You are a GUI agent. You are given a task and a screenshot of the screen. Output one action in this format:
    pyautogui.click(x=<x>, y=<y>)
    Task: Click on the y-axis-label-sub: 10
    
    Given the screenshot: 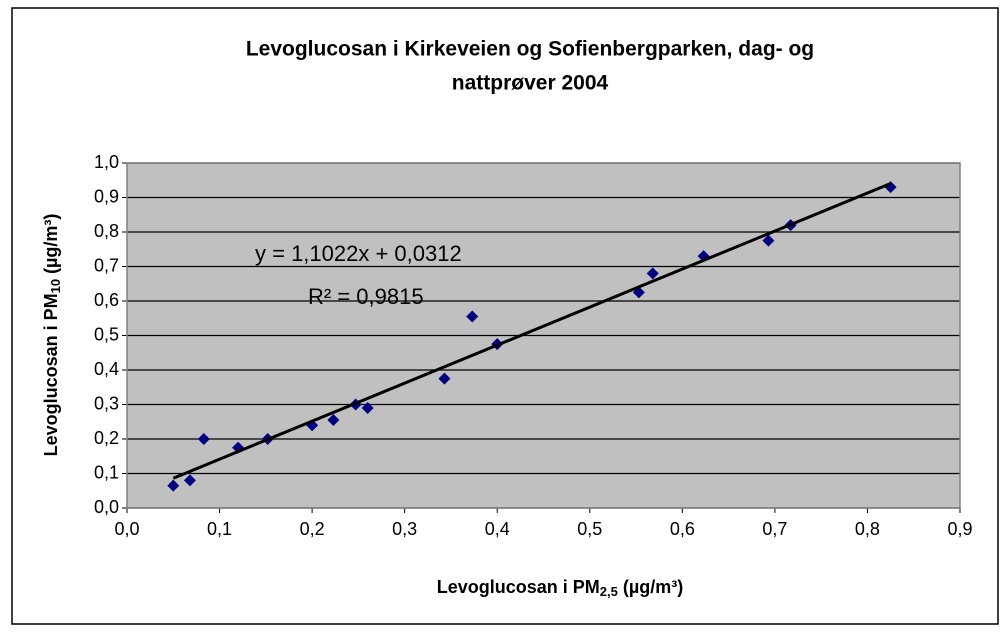 What is the action you would take?
    pyautogui.click(x=55, y=286)
    